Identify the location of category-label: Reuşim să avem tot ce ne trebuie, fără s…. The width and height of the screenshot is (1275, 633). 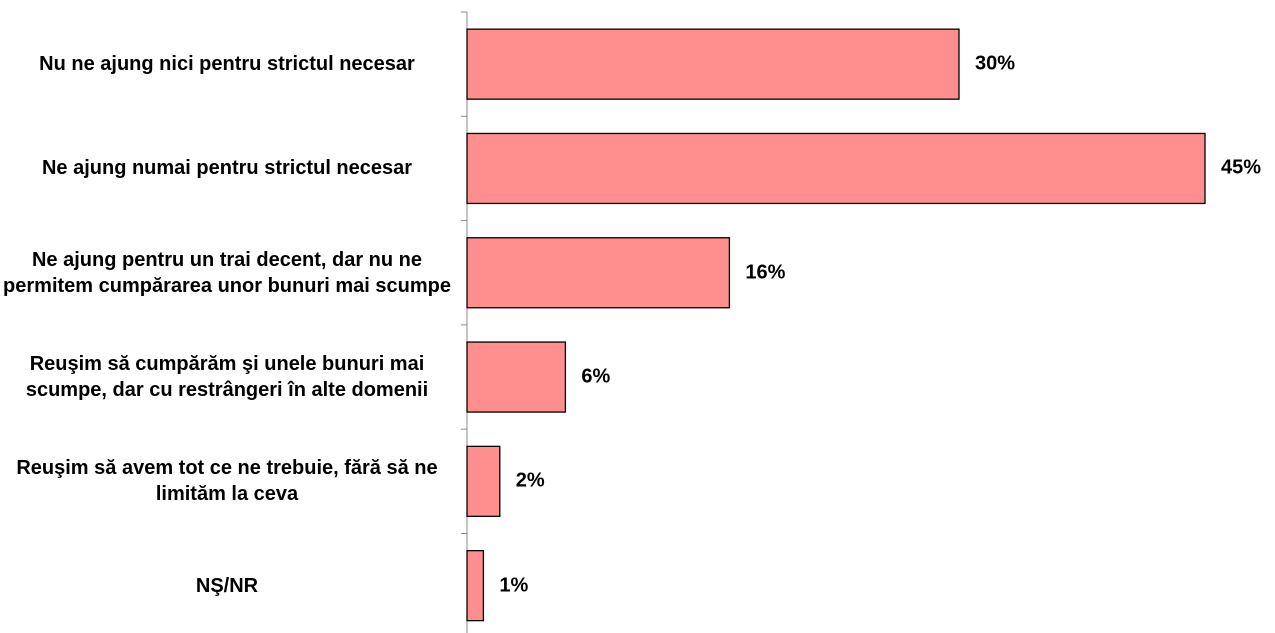
(227, 481).